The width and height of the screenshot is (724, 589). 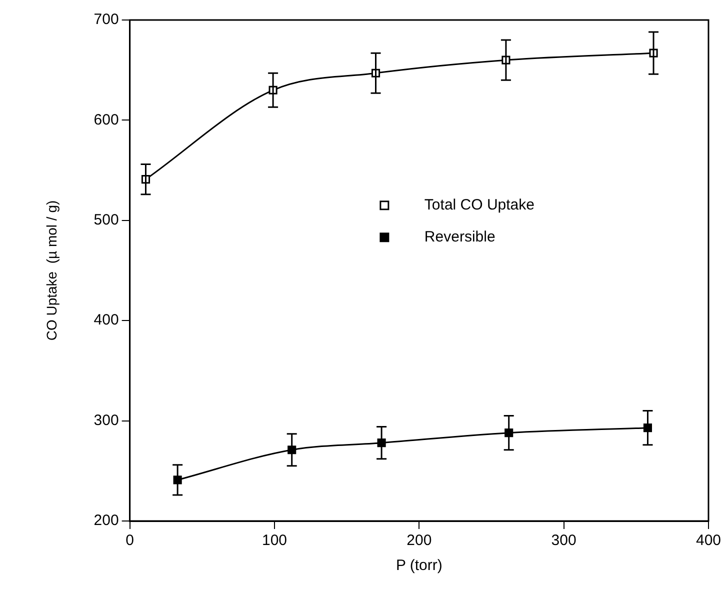 What do you see at coordinates (106, 220) in the screenshot?
I see `y-tick-label: 500` at bounding box center [106, 220].